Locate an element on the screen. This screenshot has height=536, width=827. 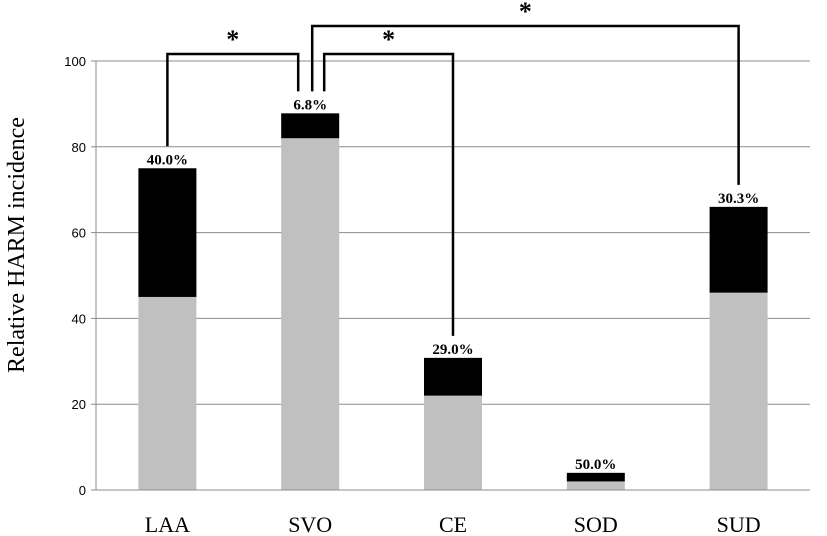
y-tick-label: 0 is located at coordinates (82, 490).